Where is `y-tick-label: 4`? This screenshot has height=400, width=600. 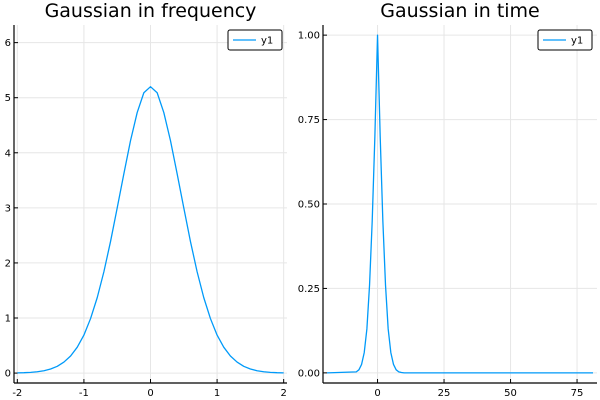 y-tick-label: 4 is located at coordinates (8, 153).